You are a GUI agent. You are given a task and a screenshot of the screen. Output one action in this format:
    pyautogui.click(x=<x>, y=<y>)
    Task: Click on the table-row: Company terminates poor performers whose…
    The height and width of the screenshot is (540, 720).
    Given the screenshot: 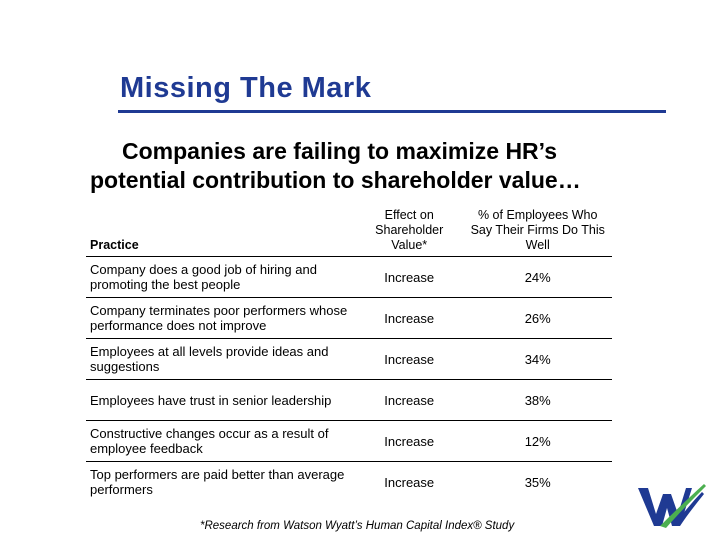 What is the action you would take?
    pyautogui.click(x=349, y=318)
    